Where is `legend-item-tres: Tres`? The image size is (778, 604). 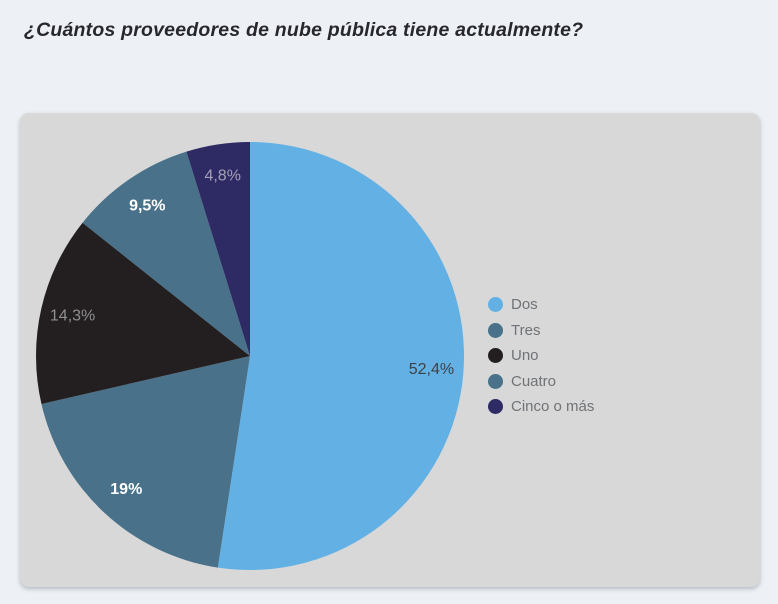 legend-item-tres: Tres is located at coordinates (541, 331).